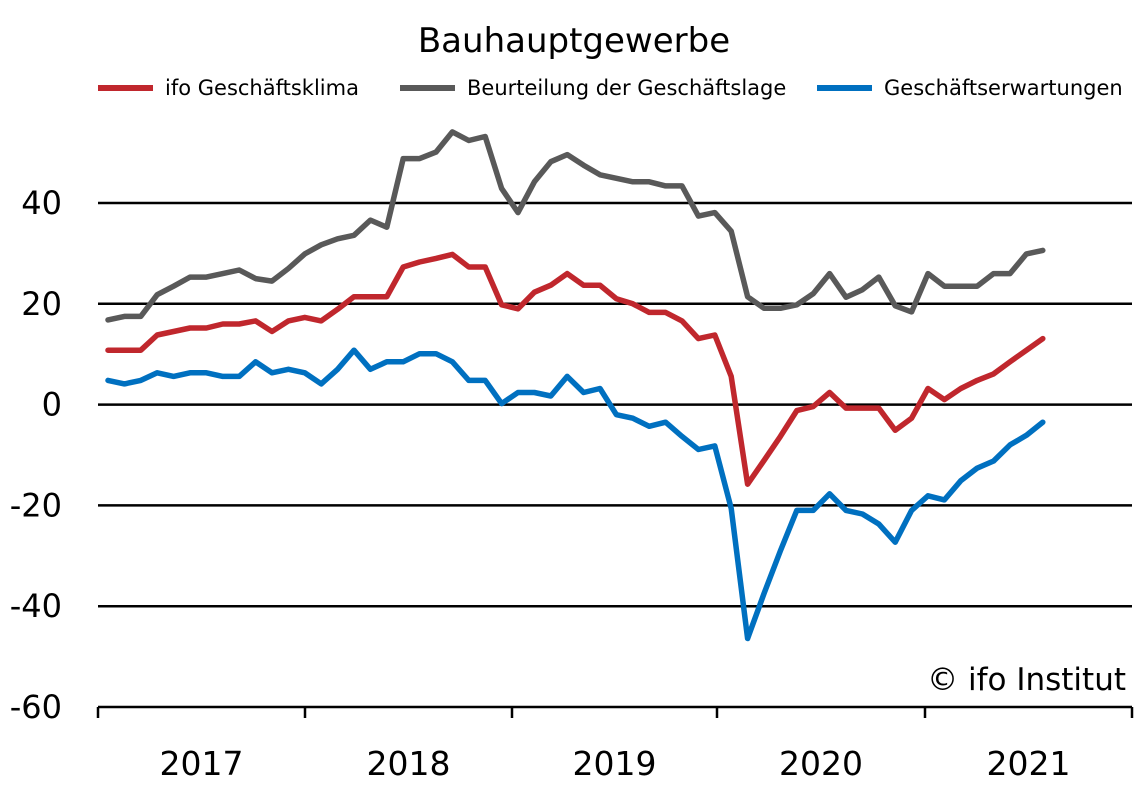 The height and width of the screenshot is (788, 1144). What do you see at coordinates (52, 405) in the screenshot?
I see `y-tick-label: 0` at bounding box center [52, 405].